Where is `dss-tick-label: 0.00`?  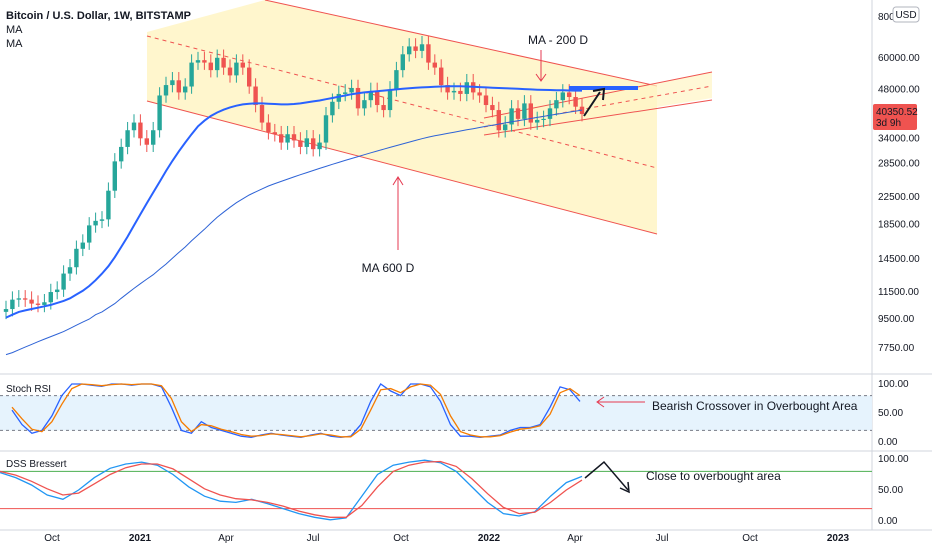 dss-tick-label: 0.00 is located at coordinates (888, 521).